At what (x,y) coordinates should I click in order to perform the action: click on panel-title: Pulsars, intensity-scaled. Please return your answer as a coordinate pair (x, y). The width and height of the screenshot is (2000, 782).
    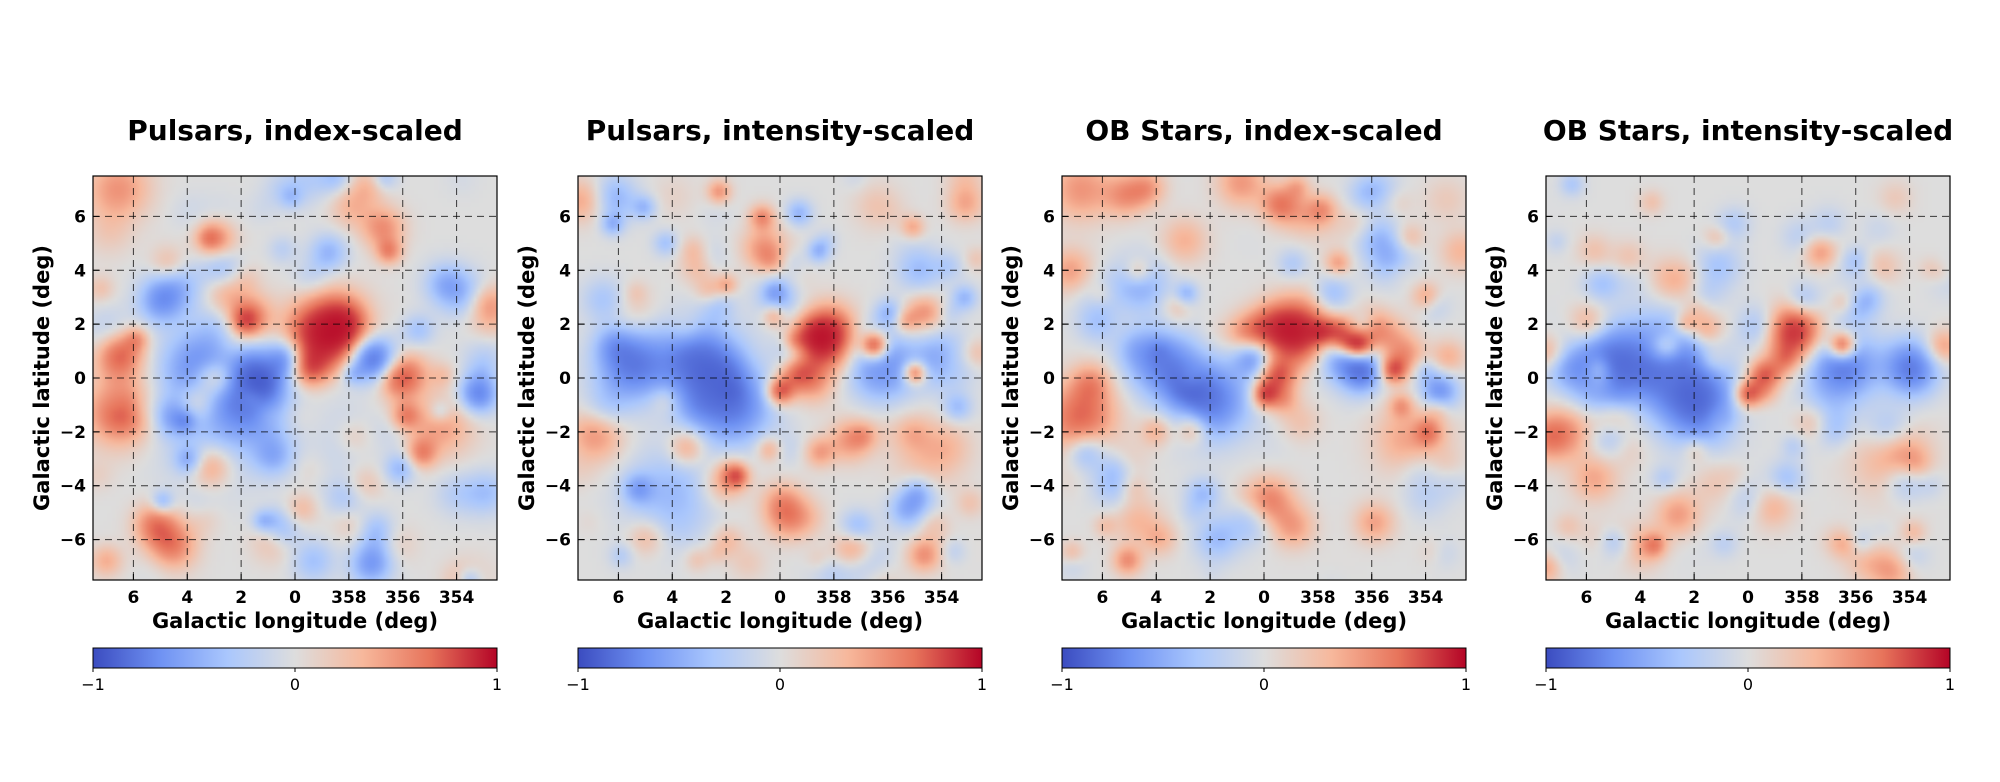
    Looking at the image, I should click on (780, 130).